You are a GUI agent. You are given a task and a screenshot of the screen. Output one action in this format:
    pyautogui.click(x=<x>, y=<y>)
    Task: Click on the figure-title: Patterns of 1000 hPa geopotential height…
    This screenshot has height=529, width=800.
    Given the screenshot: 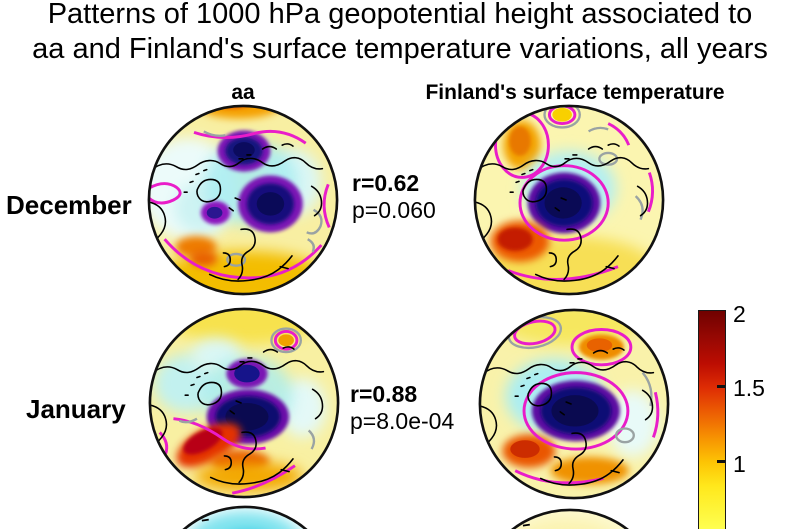 What is the action you would take?
    pyautogui.click(x=400, y=33)
    